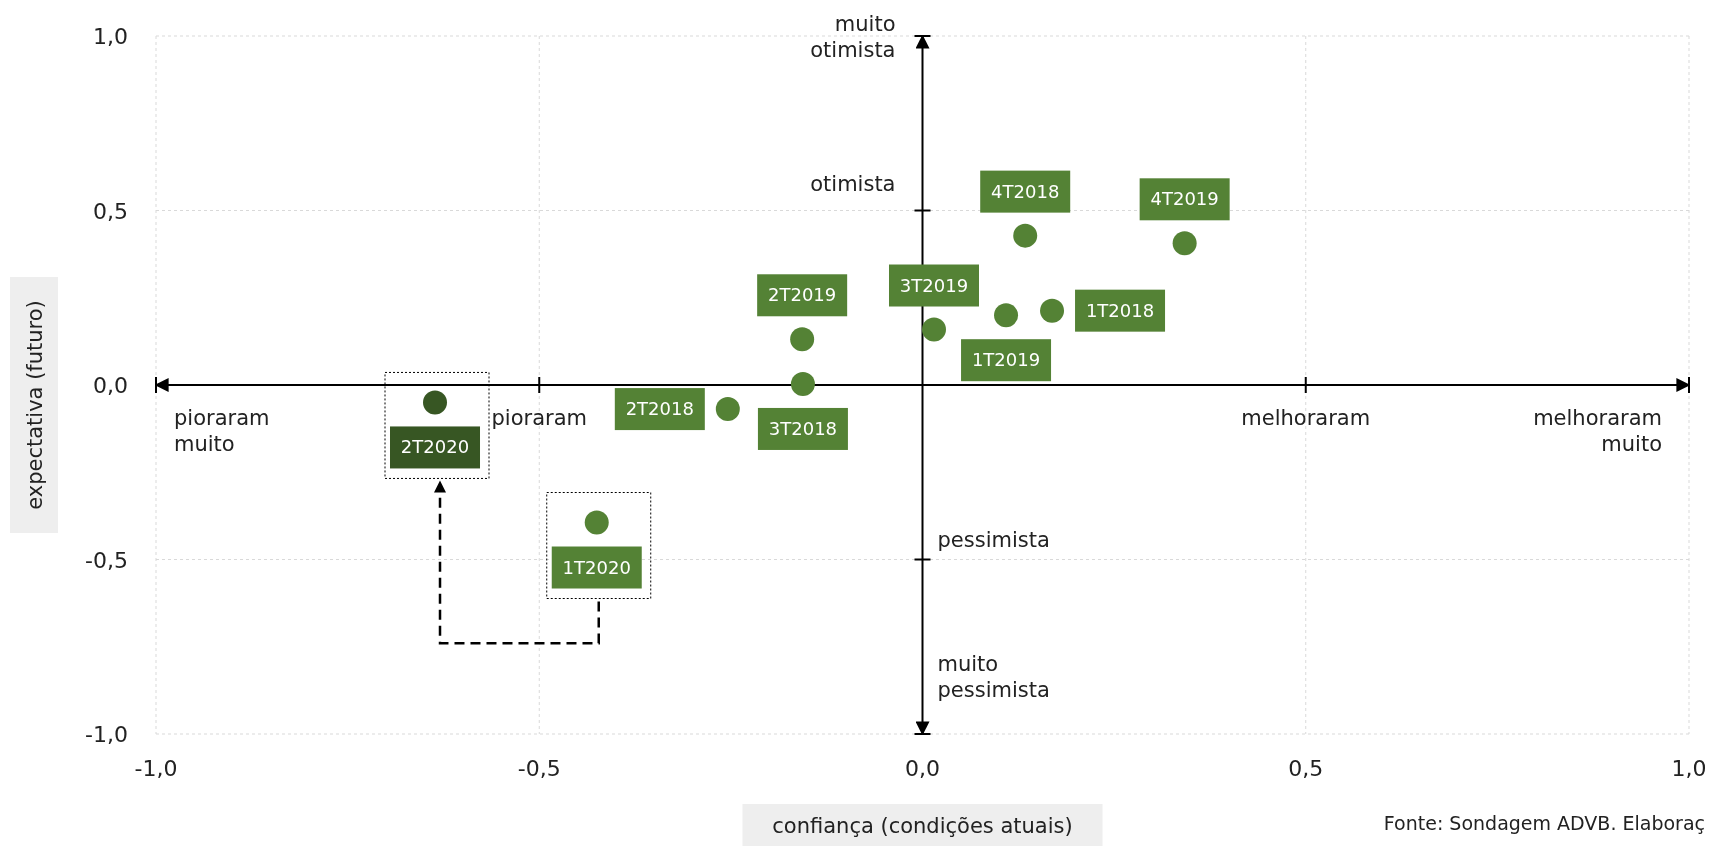 The width and height of the screenshot is (1711, 846). Describe the element at coordinates (803, 428) in the screenshot. I see `data-label: 3T2018` at that location.